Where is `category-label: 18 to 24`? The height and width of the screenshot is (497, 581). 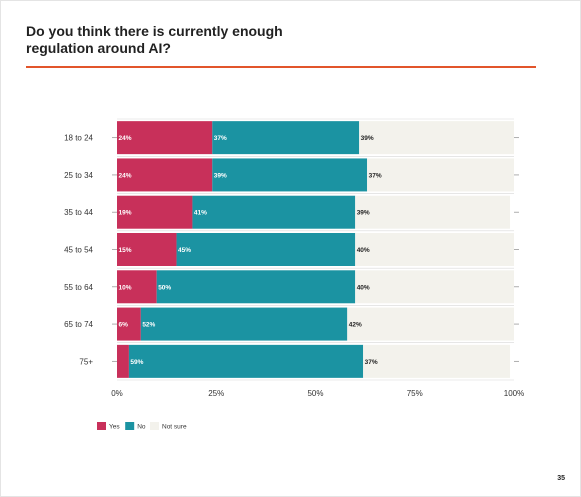 category-label: 18 to 24 is located at coordinates (78, 138).